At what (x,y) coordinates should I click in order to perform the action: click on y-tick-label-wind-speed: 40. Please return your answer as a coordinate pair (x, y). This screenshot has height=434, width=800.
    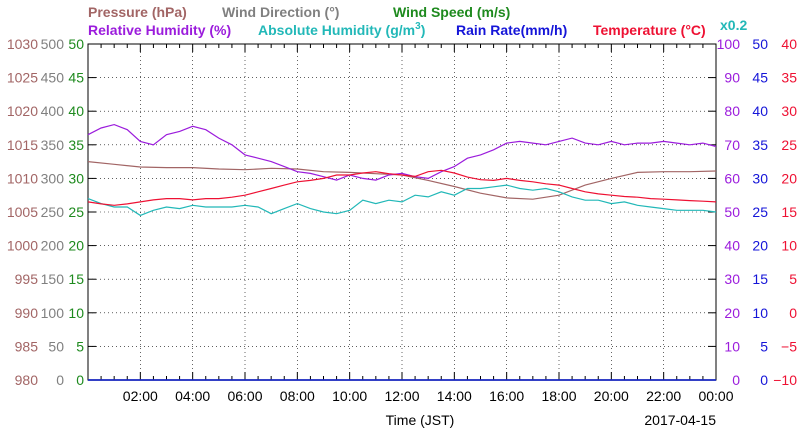
    Looking at the image, I should click on (76, 111).